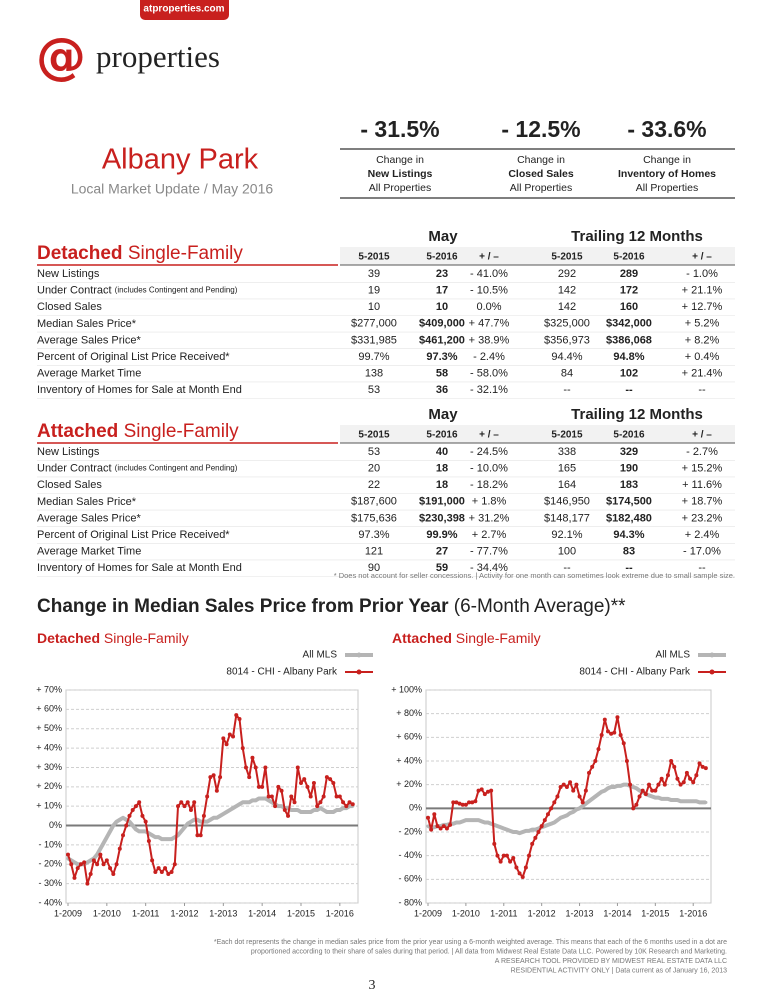  What do you see at coordinates (702, 257) in the screenshot?
I see `column-header: + / –` at bounding box center [702, 257].